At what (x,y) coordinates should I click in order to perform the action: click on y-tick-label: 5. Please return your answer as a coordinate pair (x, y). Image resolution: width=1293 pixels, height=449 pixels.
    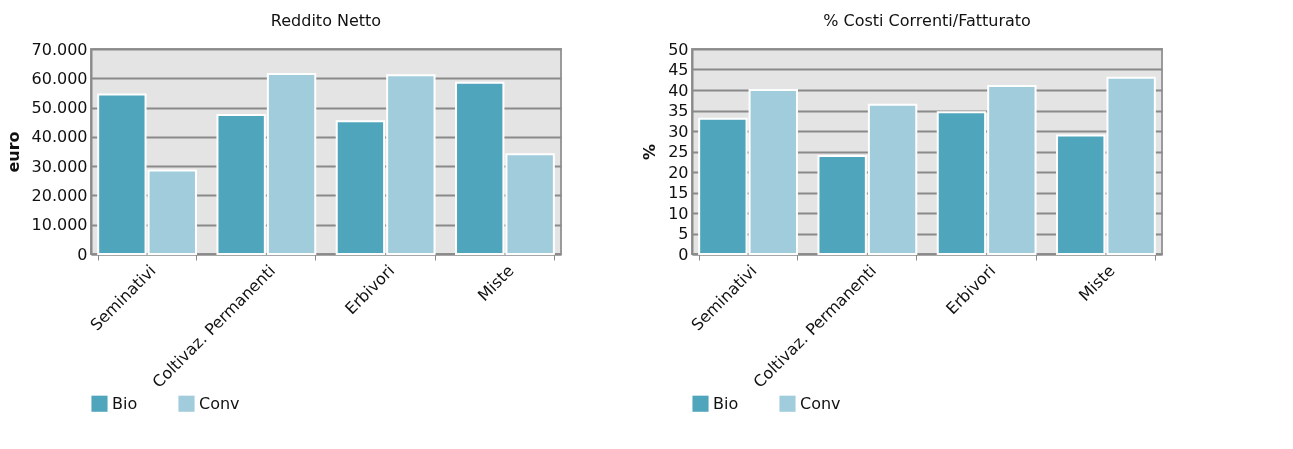
    Looking at the image, I should click on (683, 233).